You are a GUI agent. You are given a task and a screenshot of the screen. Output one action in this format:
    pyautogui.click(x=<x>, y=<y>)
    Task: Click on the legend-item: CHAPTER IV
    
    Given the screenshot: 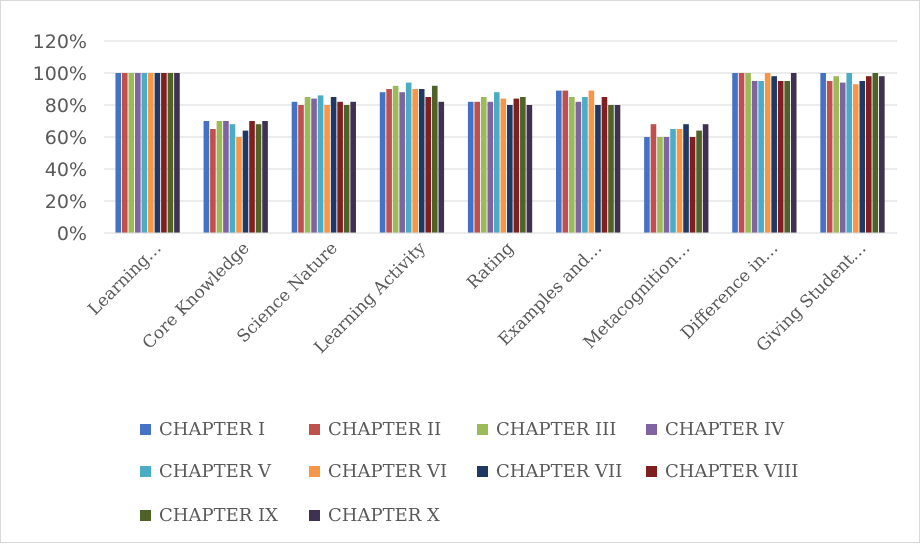 What is the action you would take?
    pyautogui.click(x=715, y=429)
    